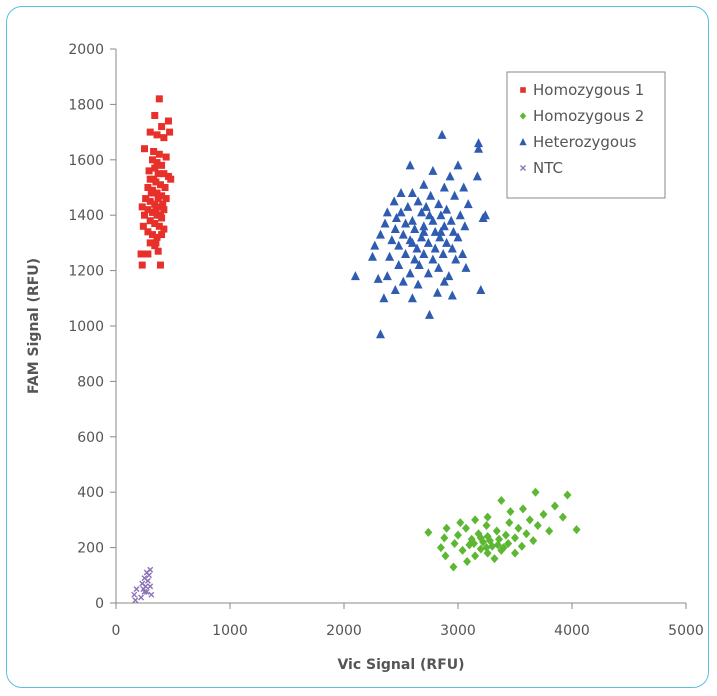  I want to click on y-tick-label: 1200, so click(86, 272).